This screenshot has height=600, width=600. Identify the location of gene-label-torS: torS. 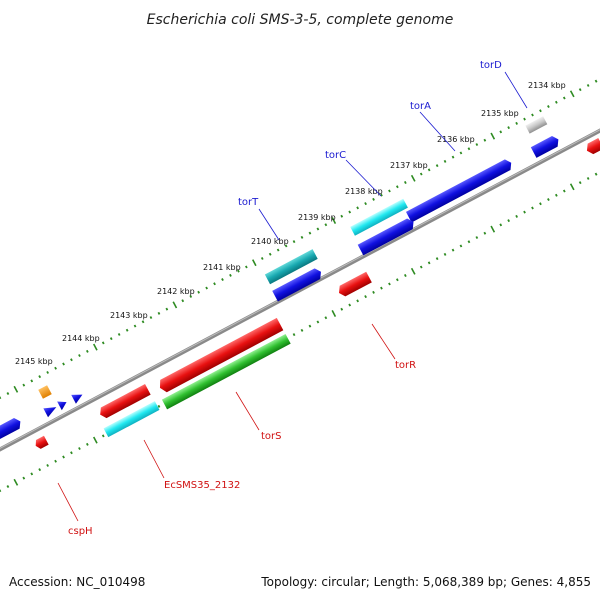
(271, 436).